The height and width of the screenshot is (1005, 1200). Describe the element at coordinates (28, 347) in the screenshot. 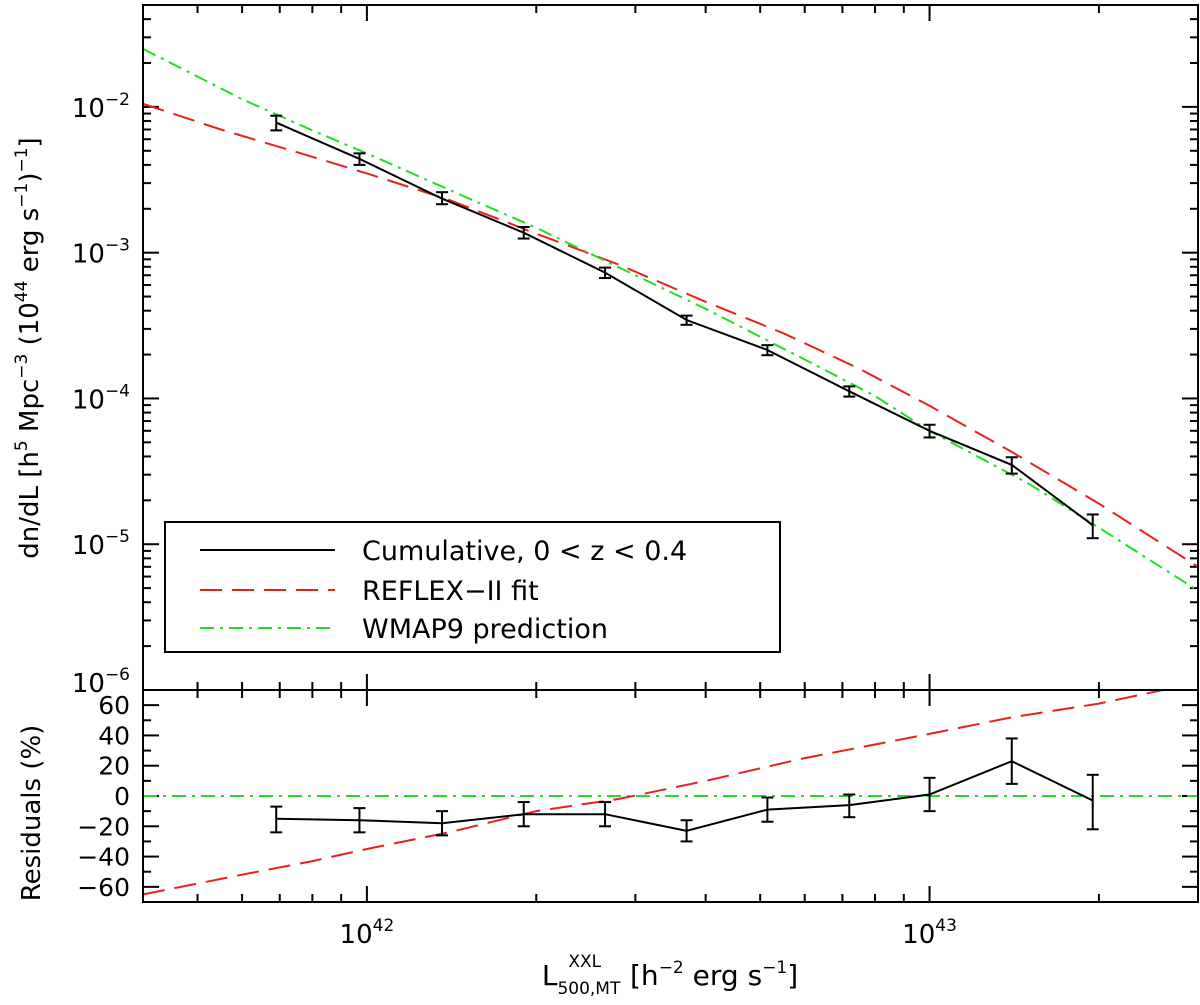

I see `top-y-axis-label: dn/dL [h5 Mpc−3 (1044 erg s−1)−1]` at that location.